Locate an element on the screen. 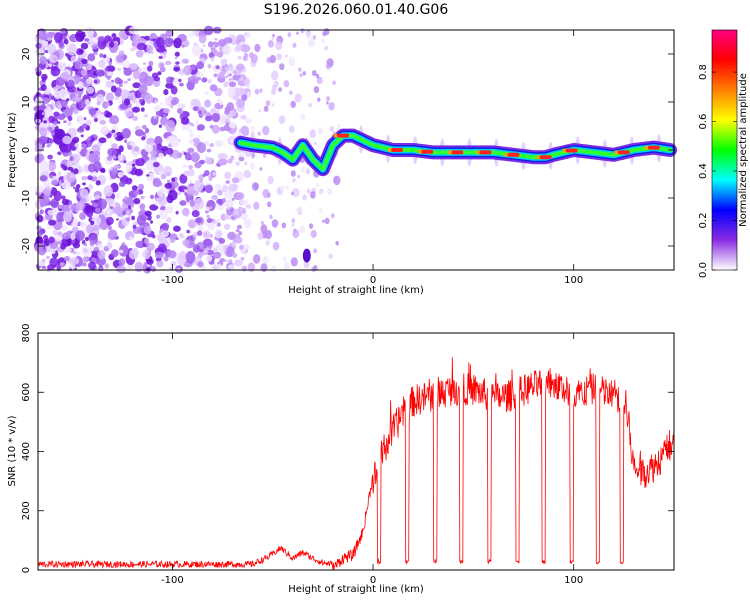  y-tick-label: 0 is located at coordinates (26, 150).